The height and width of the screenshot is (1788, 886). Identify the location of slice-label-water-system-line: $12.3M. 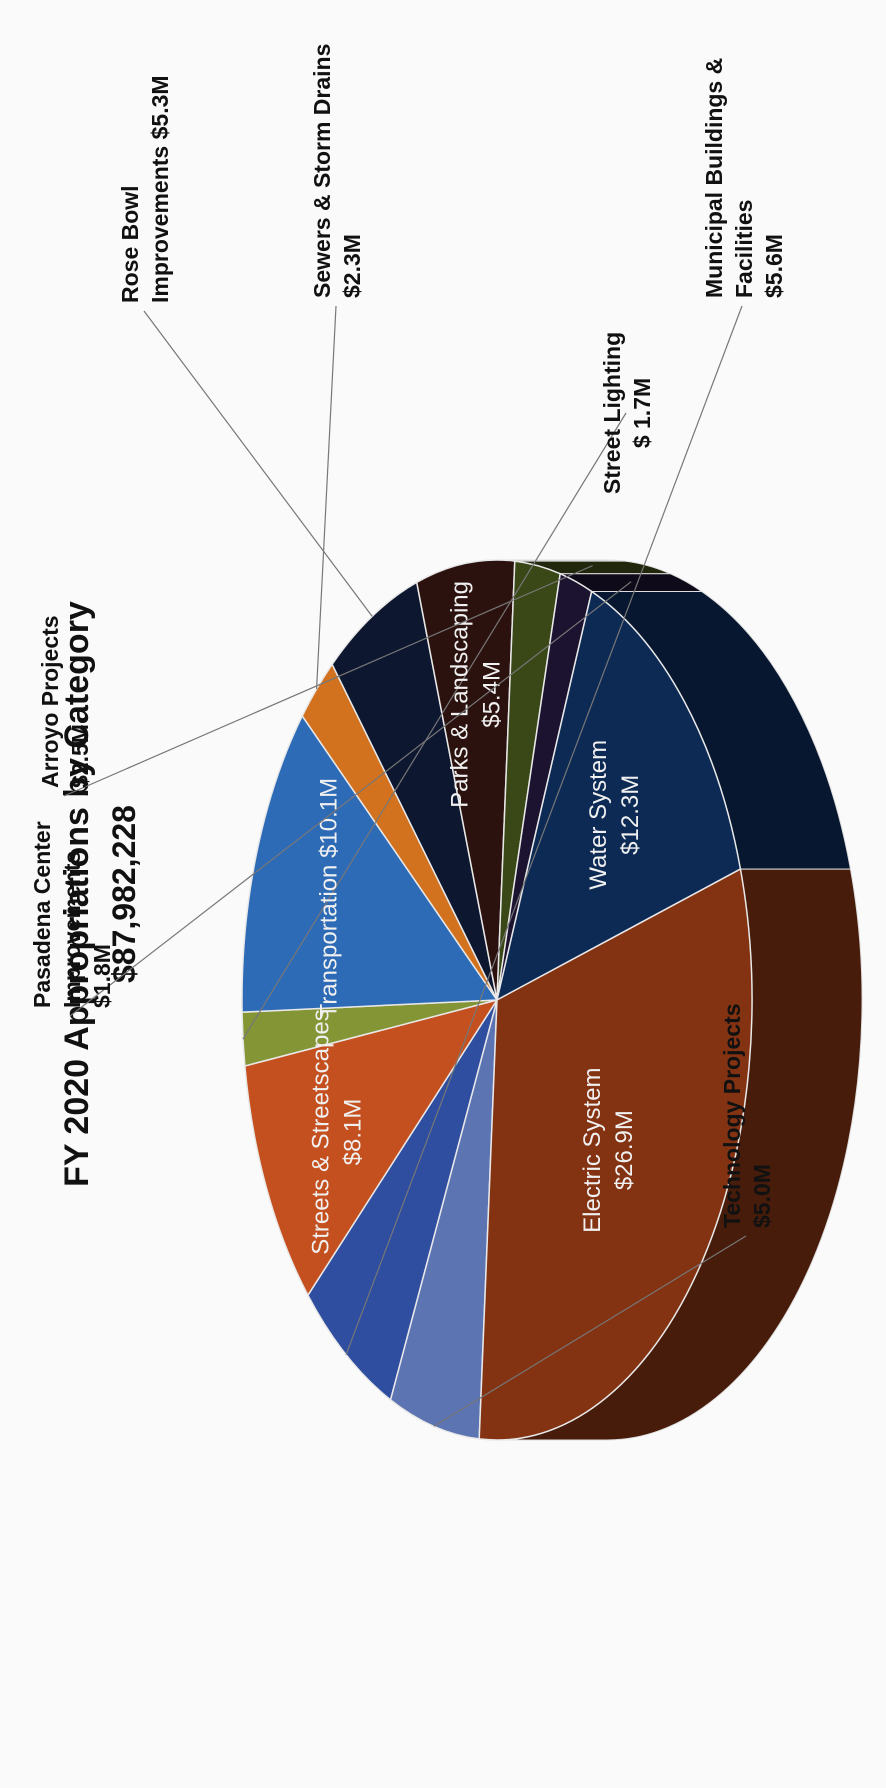
(630, 815).